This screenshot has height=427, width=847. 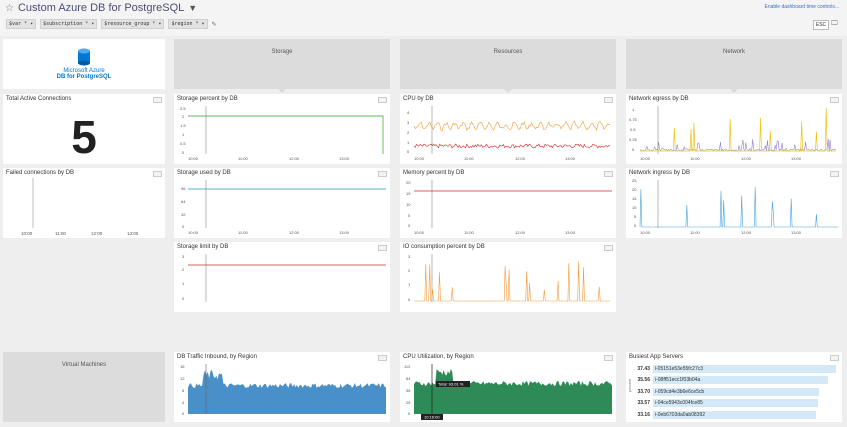 I want to click on row-bar: i-0eb6703da0ab08392, so click(x=734, y=414).